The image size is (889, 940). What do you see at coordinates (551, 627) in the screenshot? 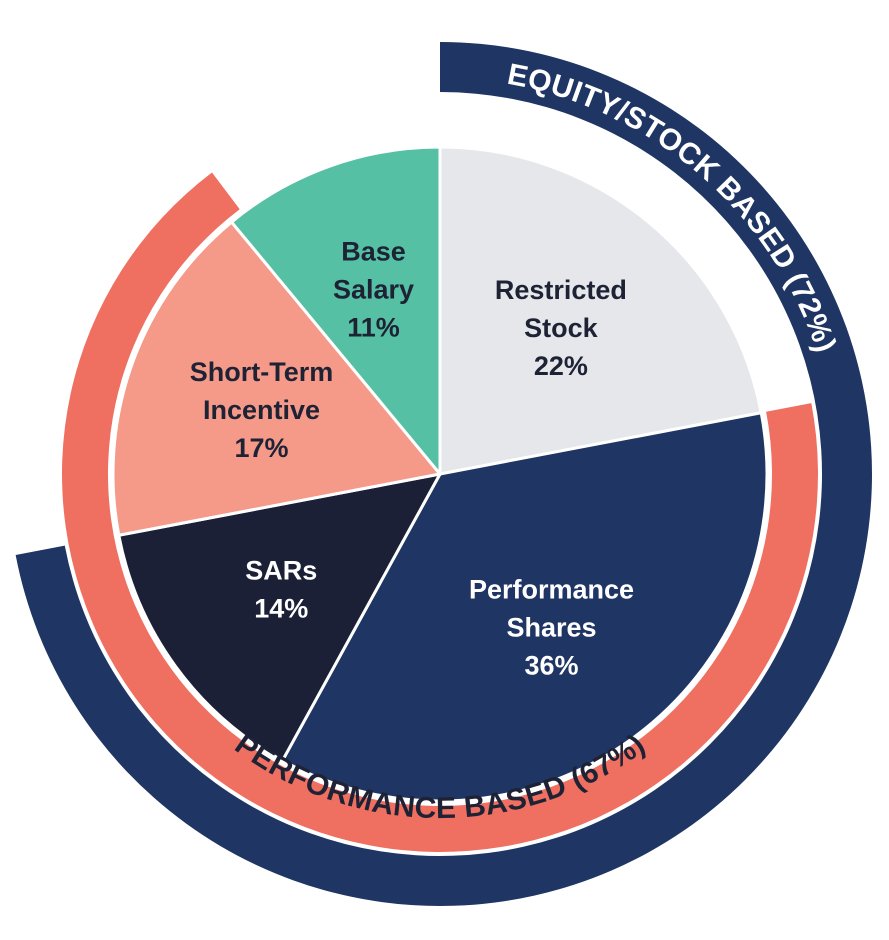
I see `slice-label-performance-shares: Performance Shares 36%` at bounding box center [551, 627].